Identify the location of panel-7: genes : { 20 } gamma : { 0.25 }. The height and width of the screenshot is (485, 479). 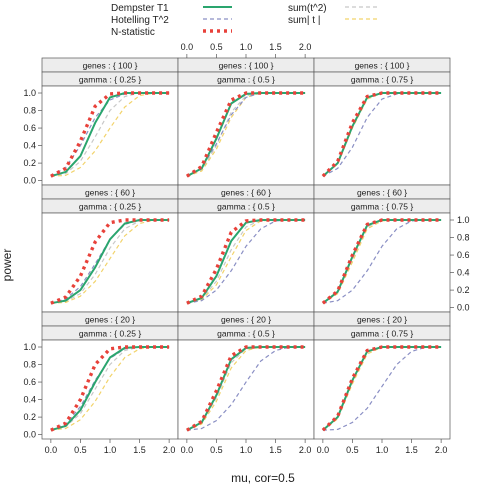
(108, 377).